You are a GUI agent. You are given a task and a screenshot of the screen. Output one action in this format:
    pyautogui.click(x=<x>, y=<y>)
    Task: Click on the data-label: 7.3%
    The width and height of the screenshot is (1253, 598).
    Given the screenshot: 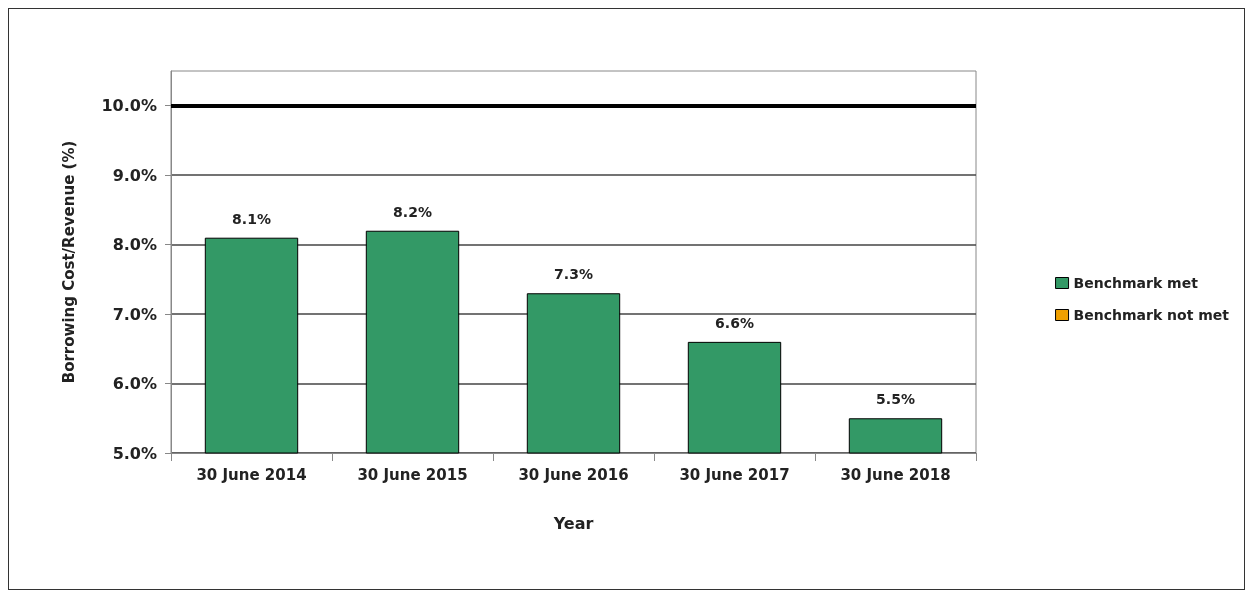 What is the action you would take?
    pyautogui.click(x=573, y=274)
    